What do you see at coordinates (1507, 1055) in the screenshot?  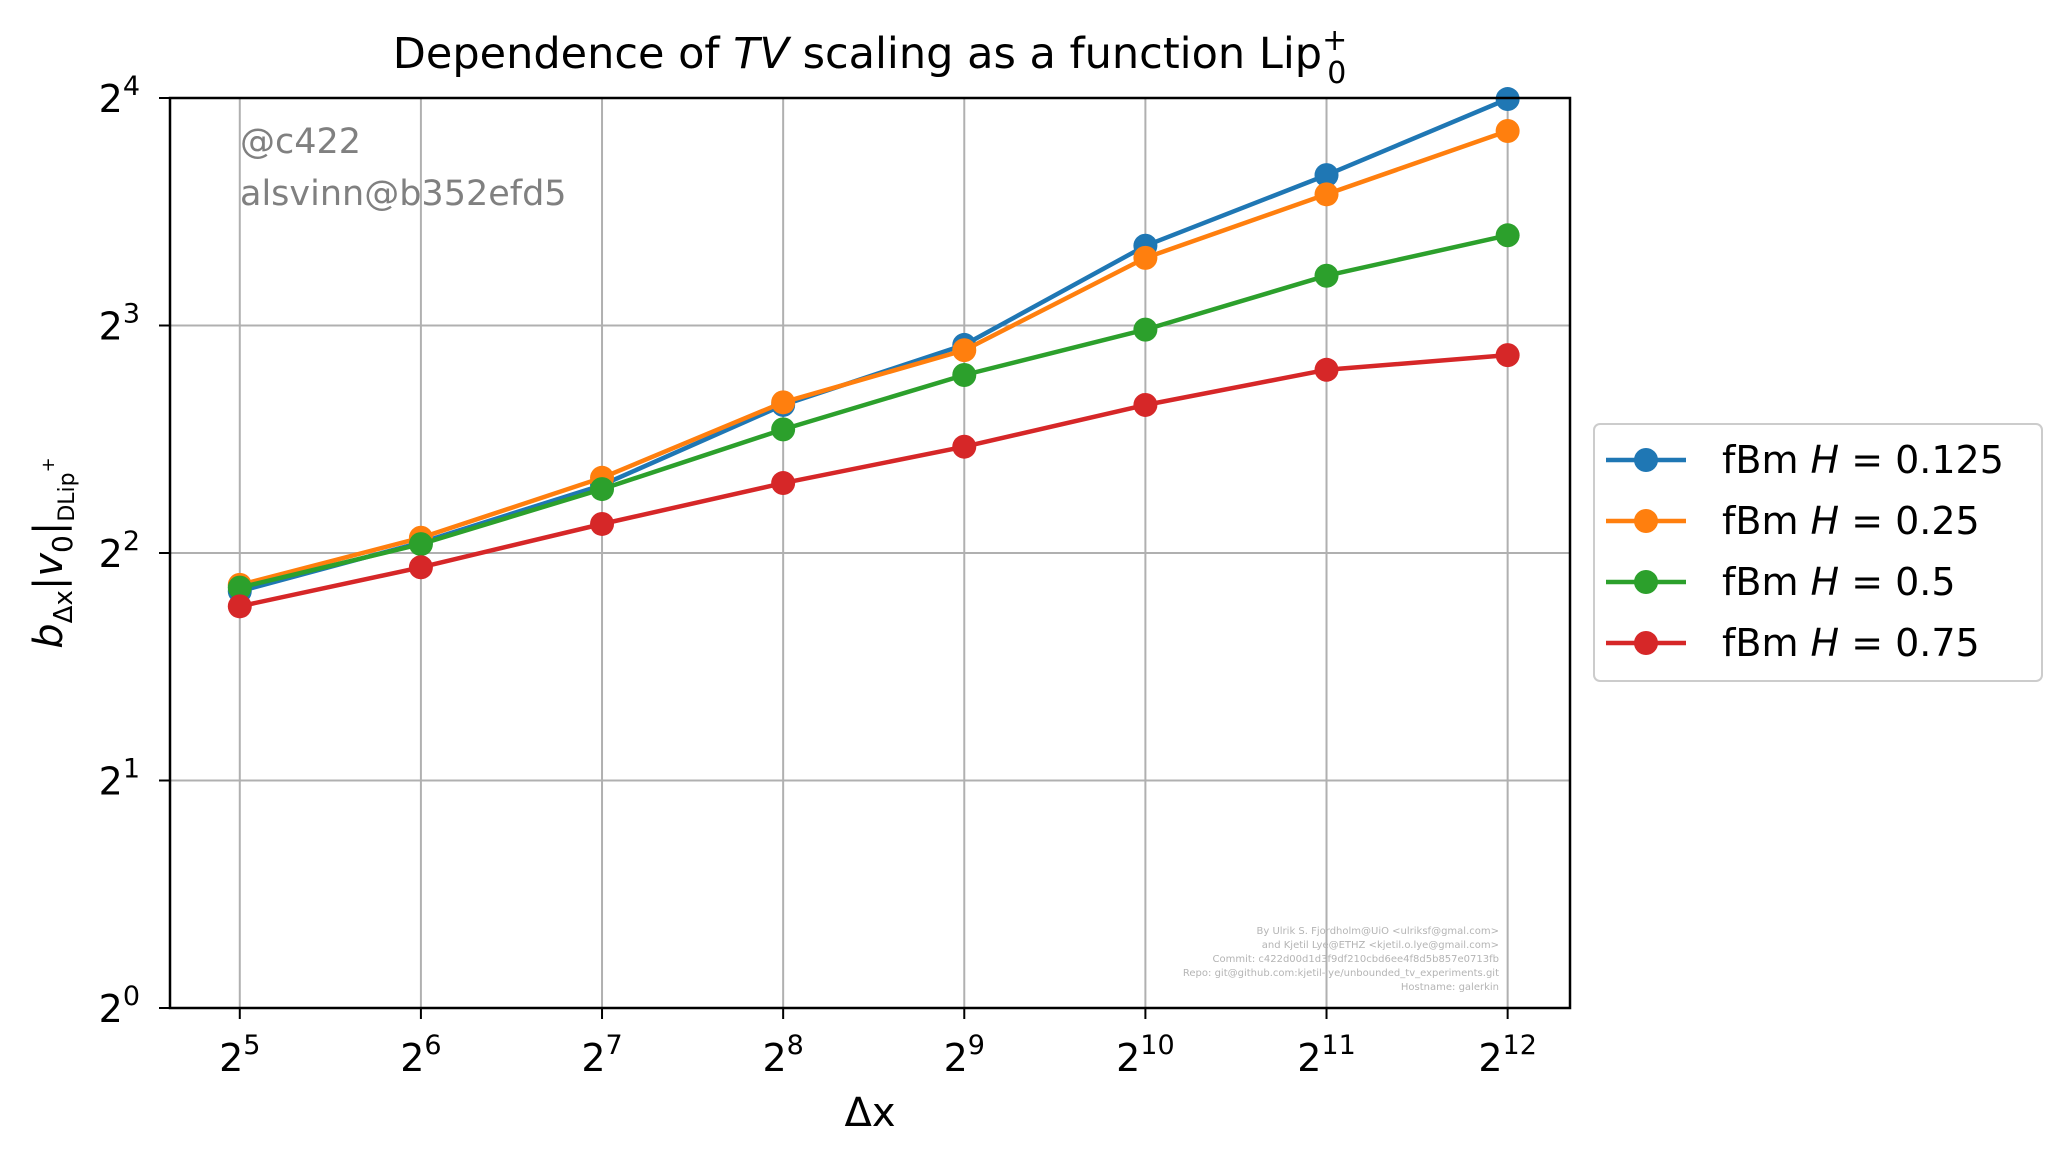 I see `x-tick-label: 212` at bounding box center [1507, 1055].